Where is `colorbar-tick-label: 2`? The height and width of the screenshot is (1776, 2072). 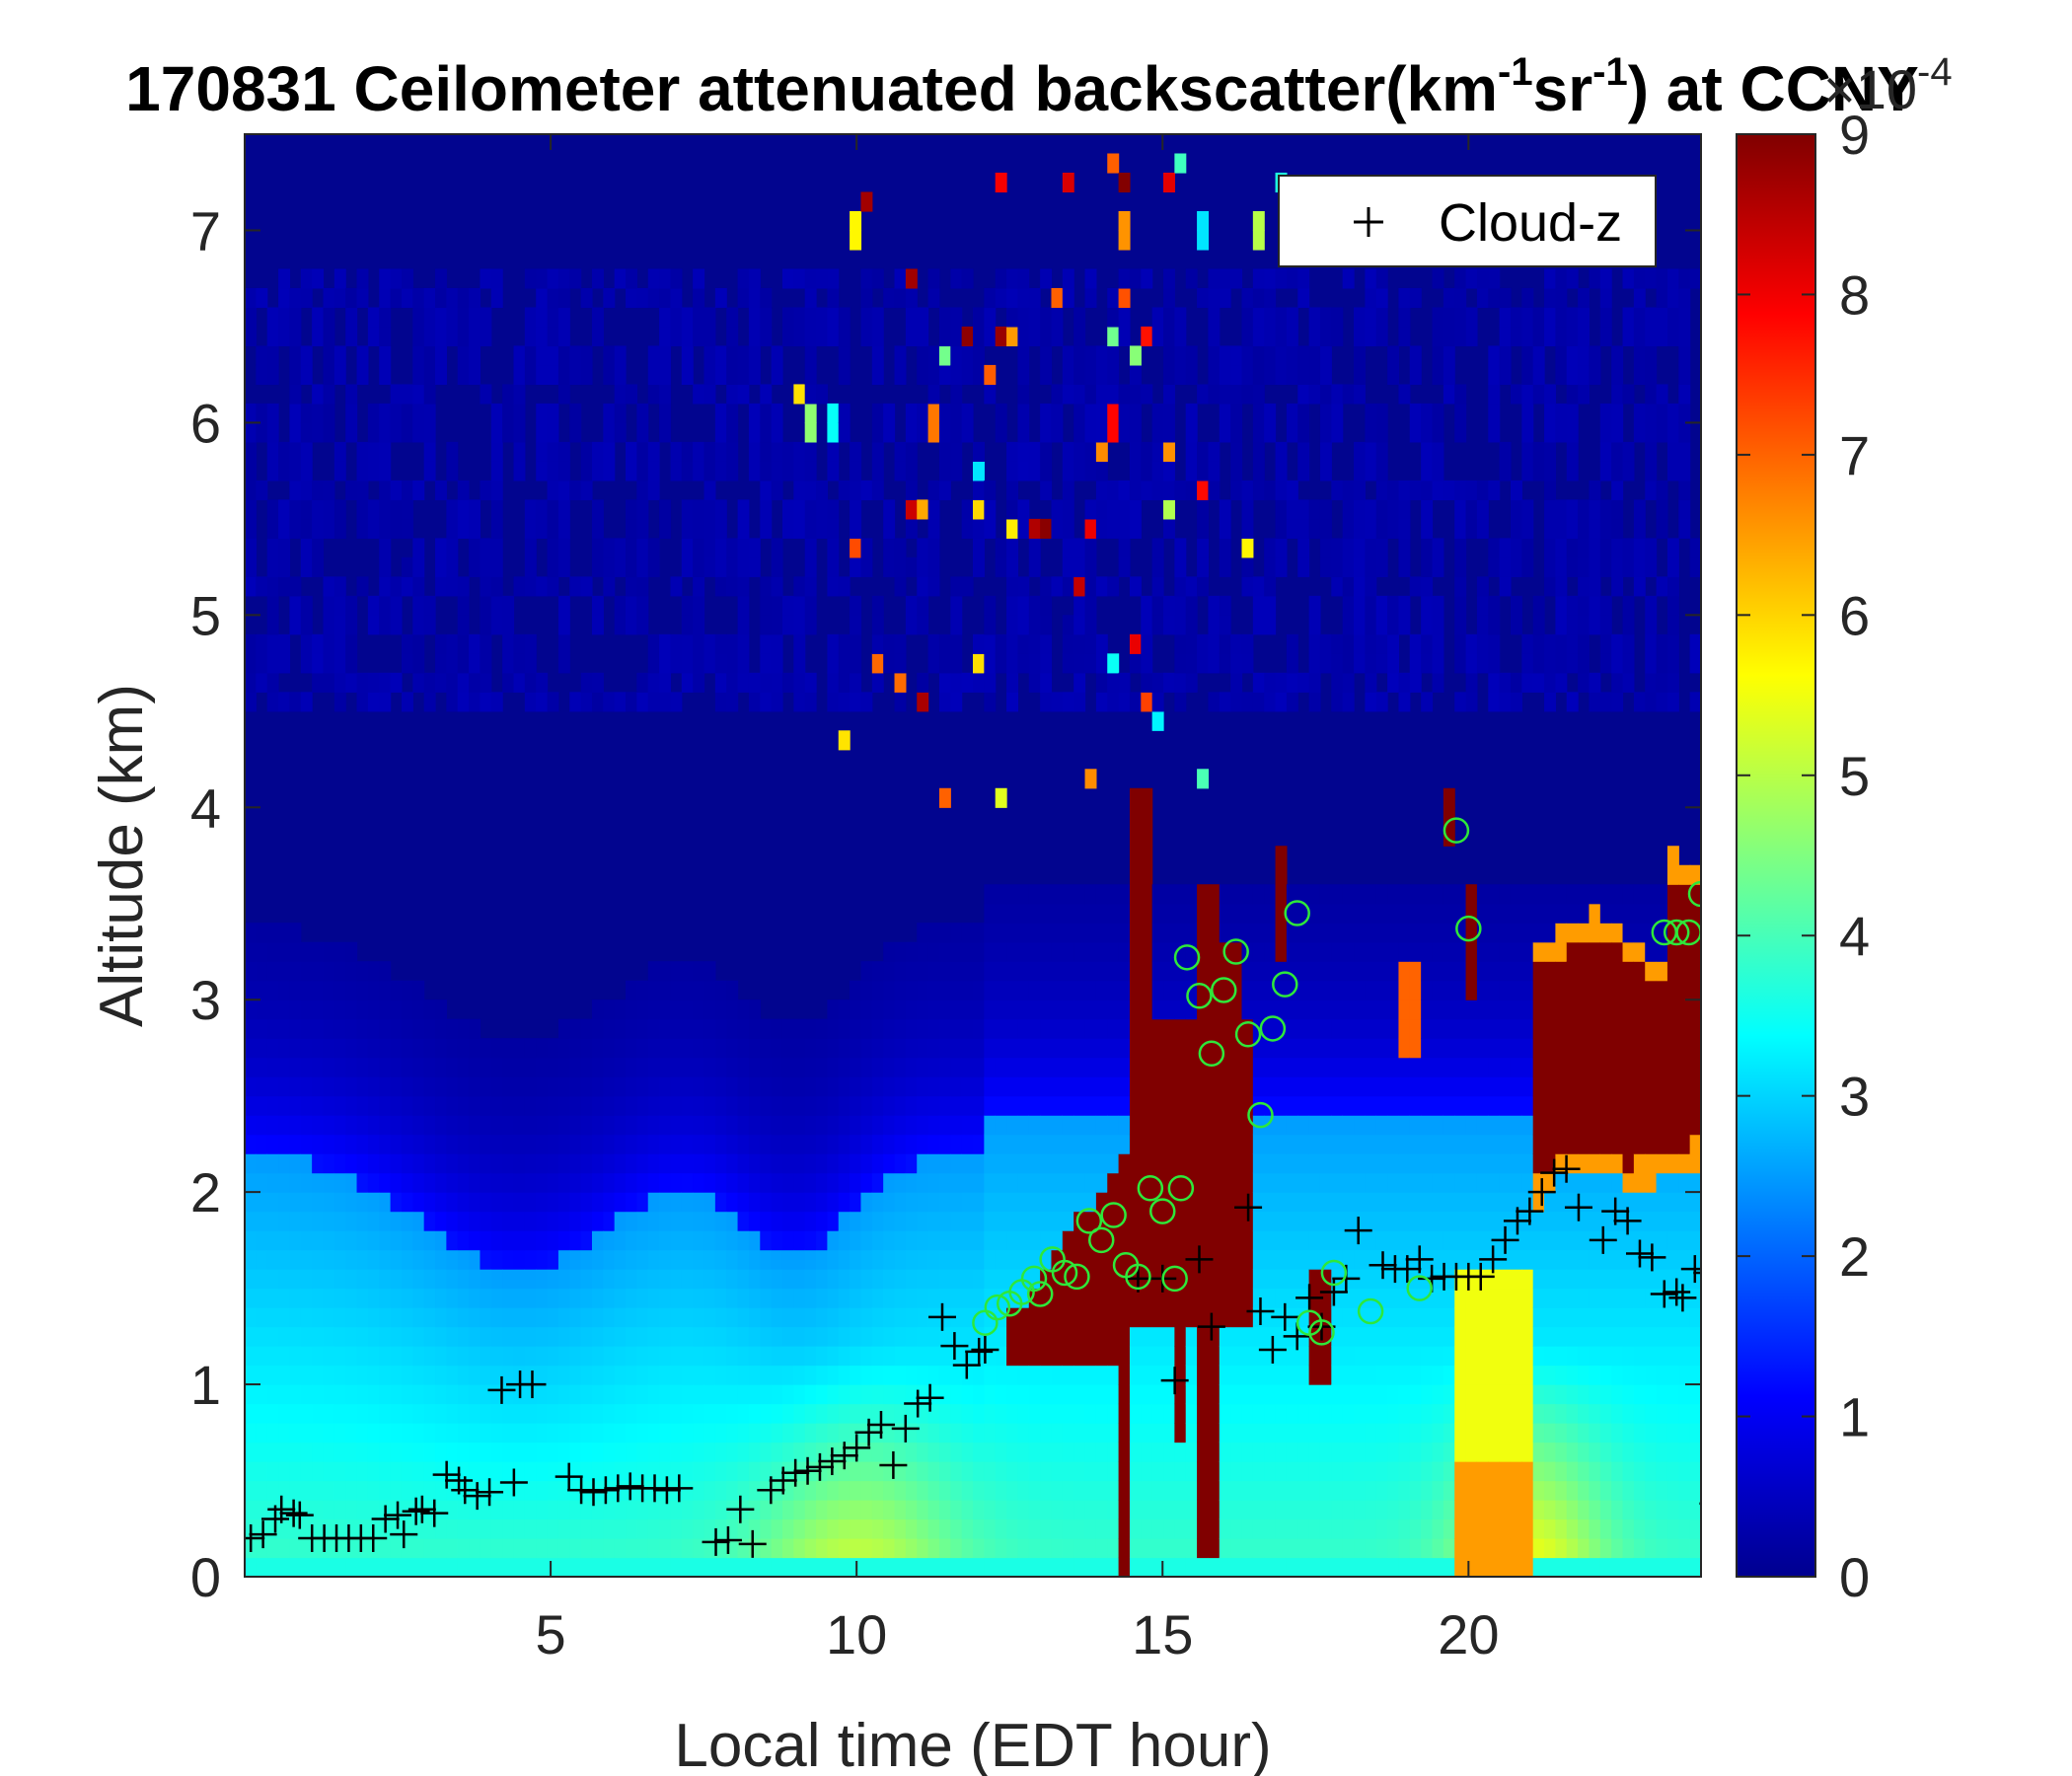 colorbar-tick-label: 2 is located at coordinates (1855, 1256).